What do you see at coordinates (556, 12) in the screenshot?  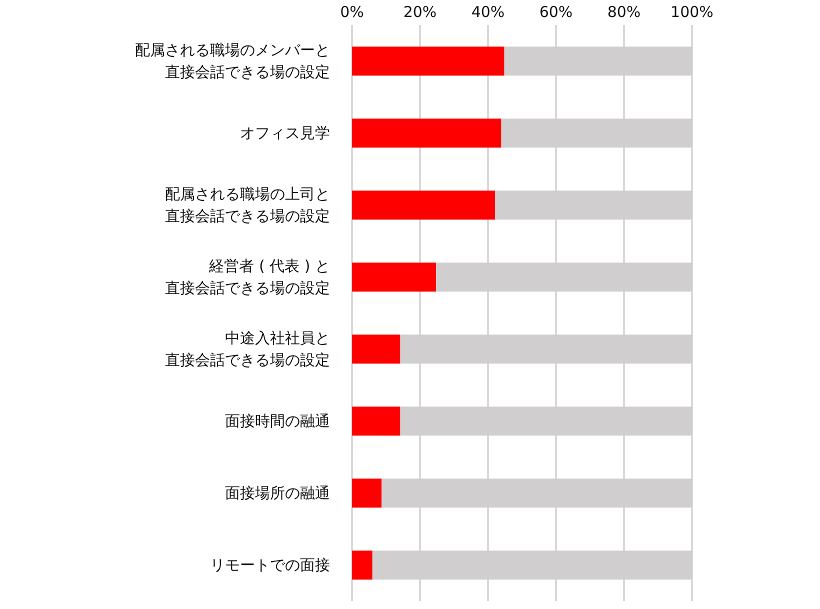 I see `x-tick-label: 60%` at bounding box center [556, 12].